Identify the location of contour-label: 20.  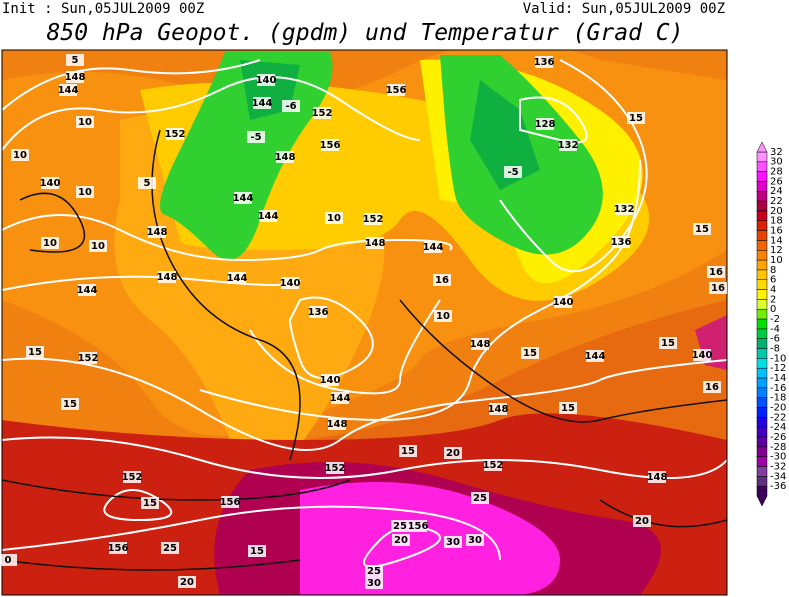
(453, 453).